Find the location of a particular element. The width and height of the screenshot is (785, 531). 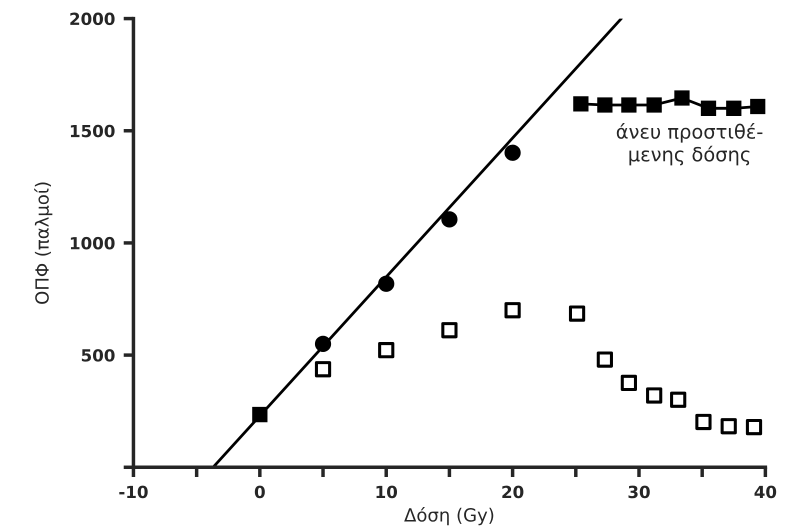

x-axis-title: Δόση (Gy) is located at coordinates (449, 516).